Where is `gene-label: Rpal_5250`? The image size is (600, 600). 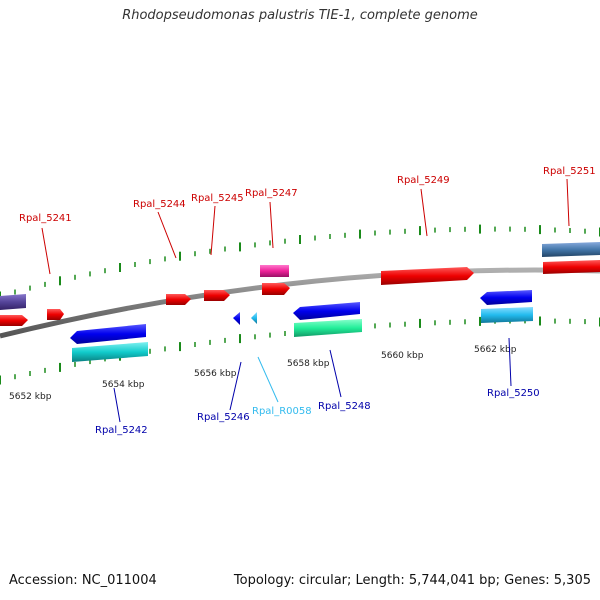 gene-label: Rpal_5250 is located at coordinates (513, 393).